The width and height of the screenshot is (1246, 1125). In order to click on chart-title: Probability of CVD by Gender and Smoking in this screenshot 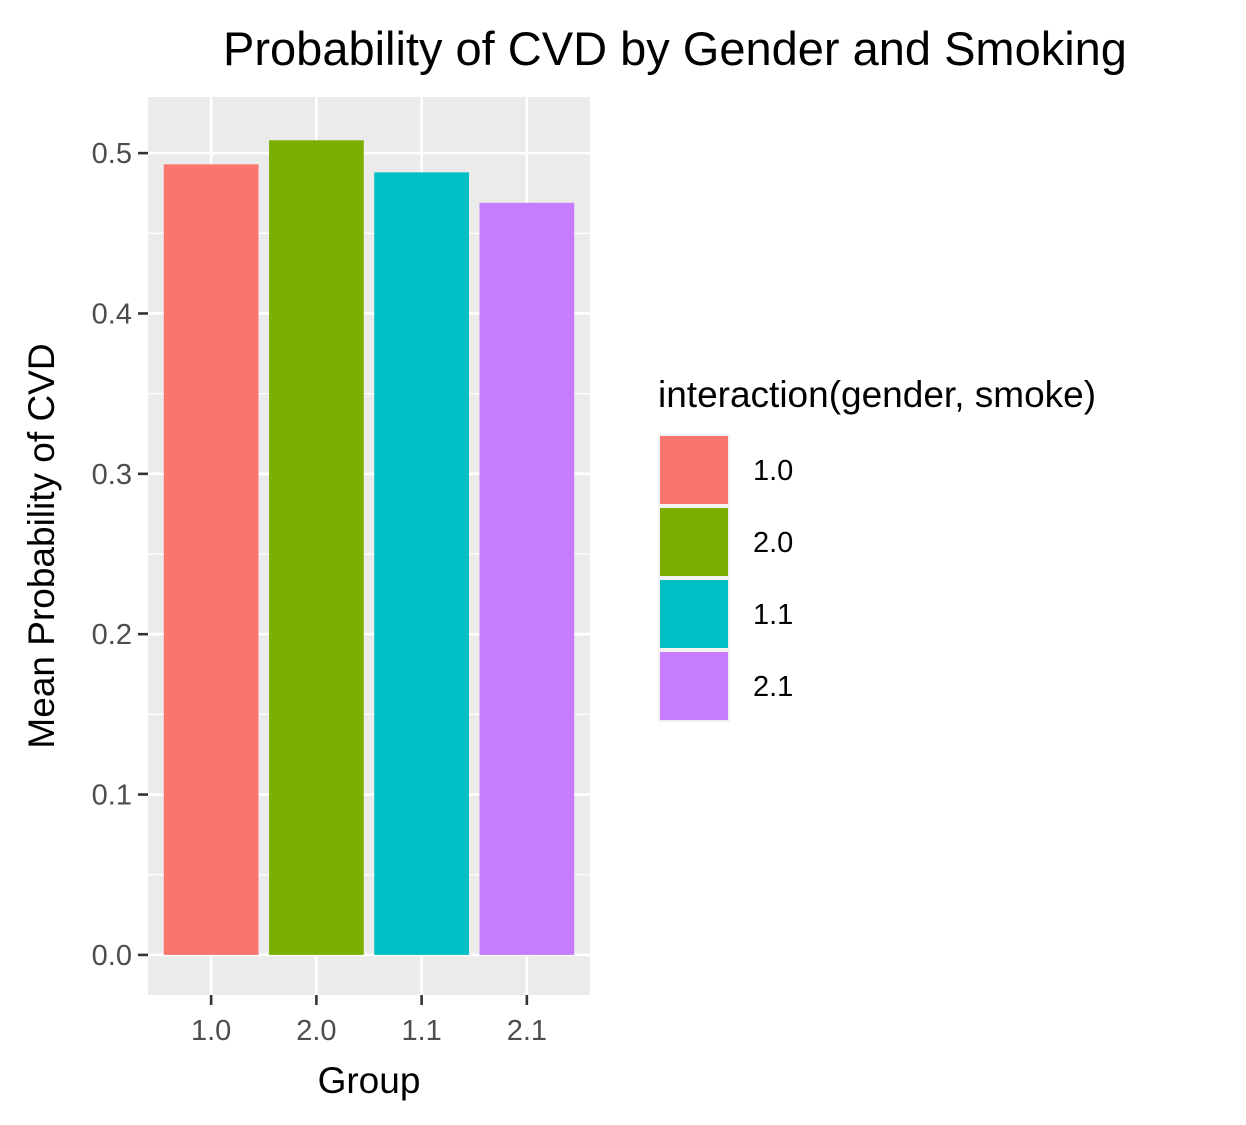, I will do `click(675, 48)`.